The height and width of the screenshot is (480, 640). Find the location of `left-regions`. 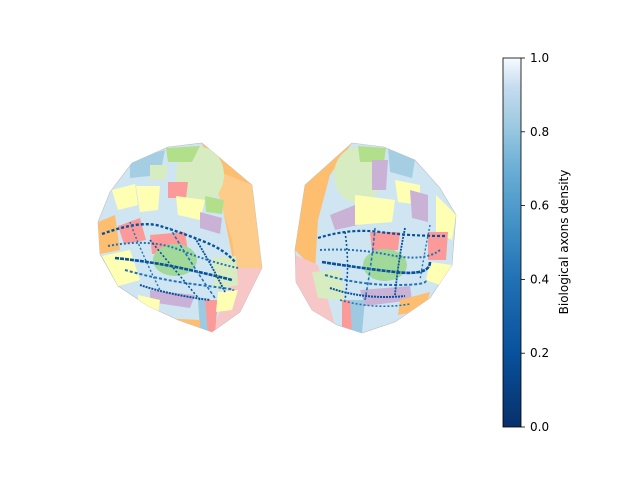

left-regions is located at coordinates (180, 237).